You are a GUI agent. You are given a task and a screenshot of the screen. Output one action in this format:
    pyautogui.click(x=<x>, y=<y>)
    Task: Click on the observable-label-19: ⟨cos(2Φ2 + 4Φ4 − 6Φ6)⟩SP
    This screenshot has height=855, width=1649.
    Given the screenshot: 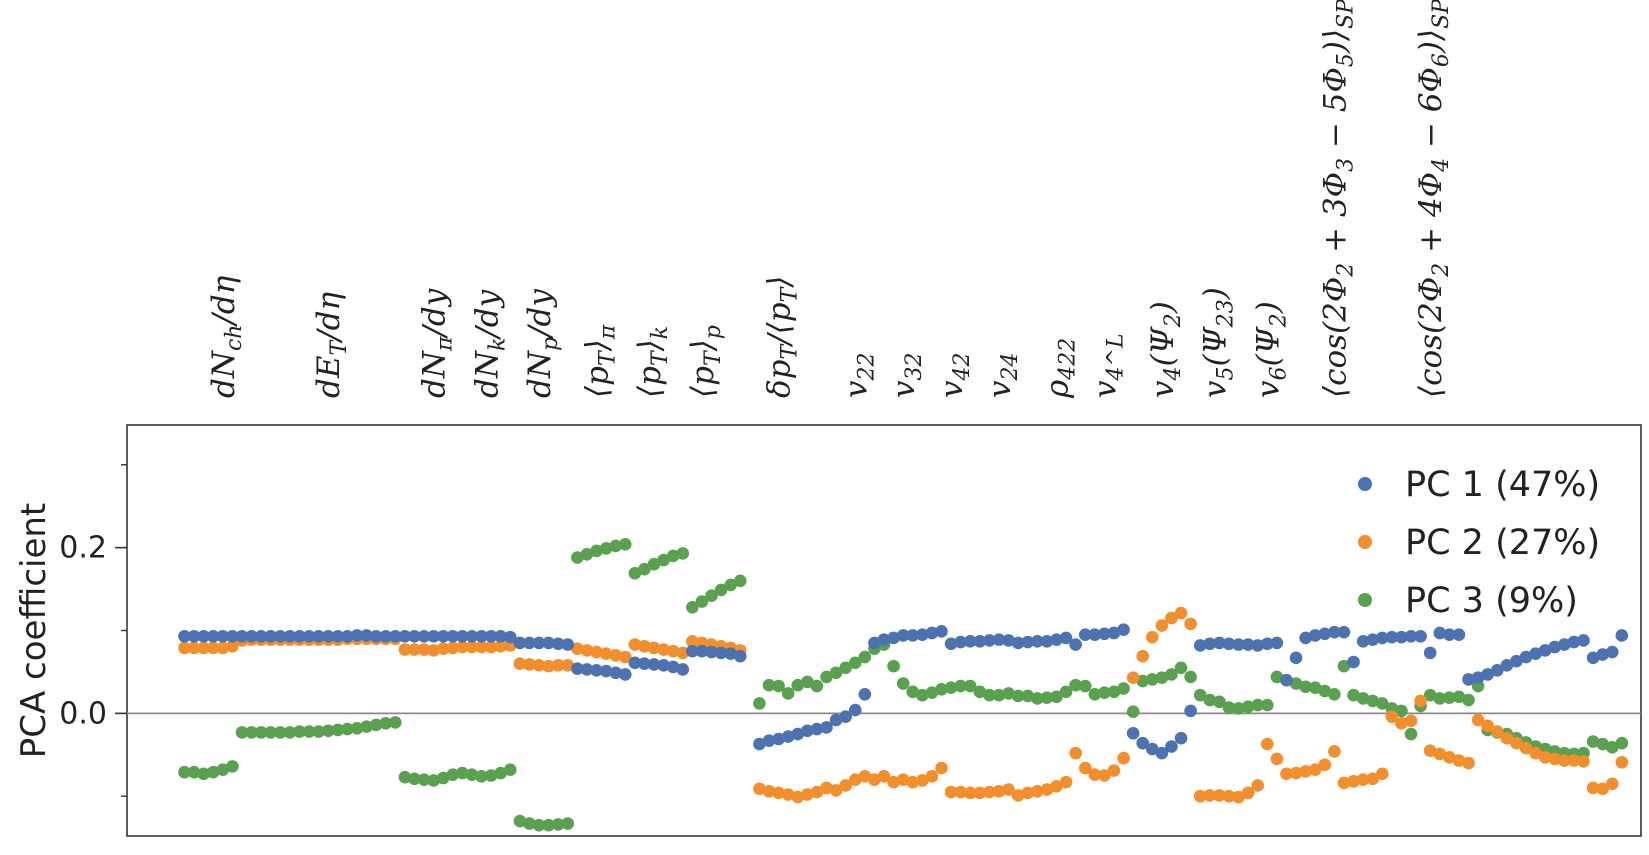 What is the action you would take?
    pyautogui.click(x=1433, y=199)
    